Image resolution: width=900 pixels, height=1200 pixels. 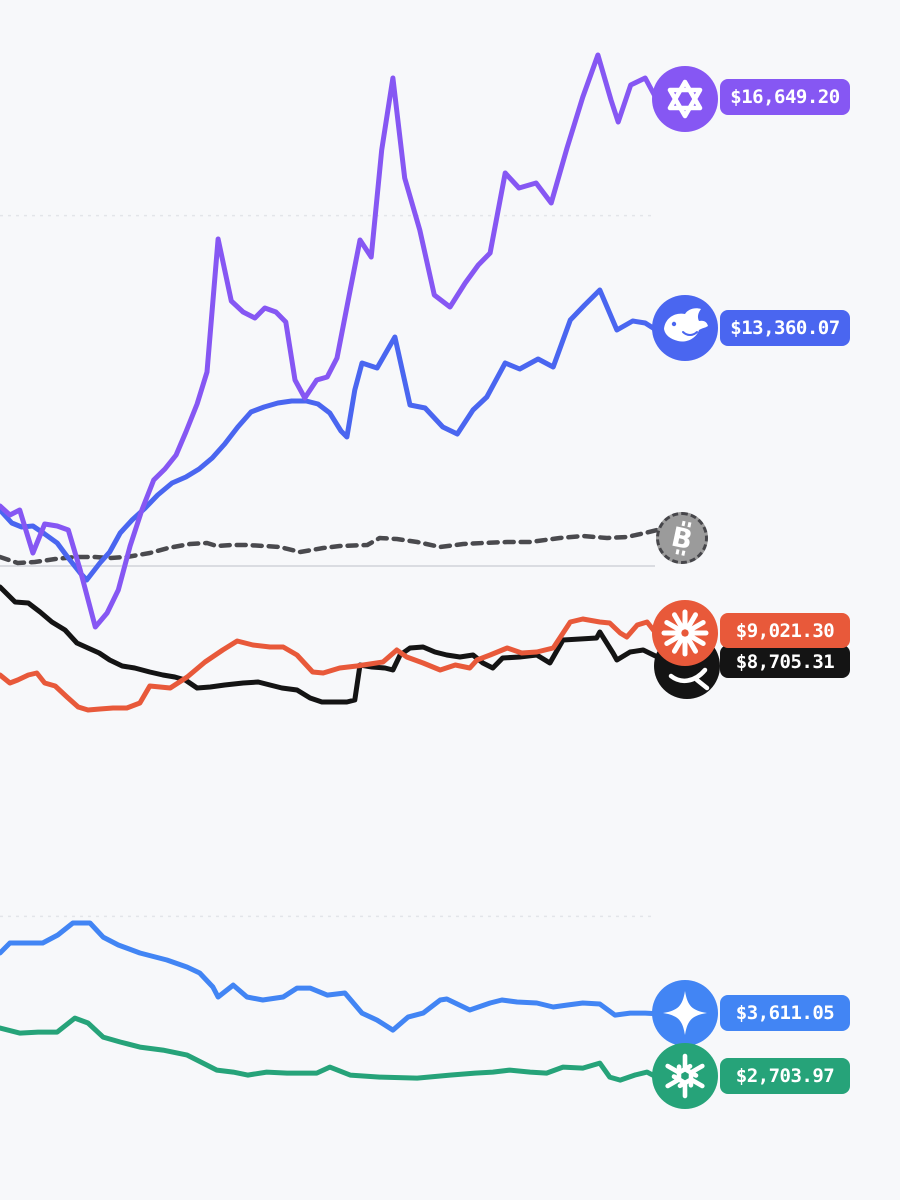 What do you see at coordinates (330, 664) in the screenshot?
I see `claude-line` at bounding box center [330, 664].